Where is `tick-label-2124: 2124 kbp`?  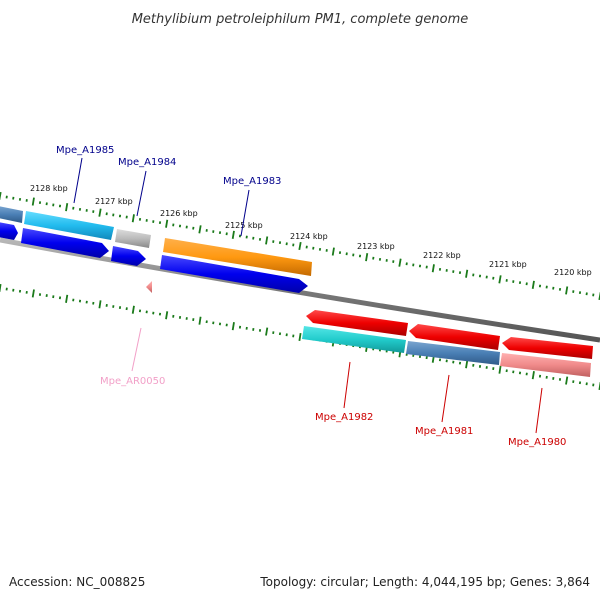 tick-label-2124: 2124 kbp is located at coordinates (309, 236).